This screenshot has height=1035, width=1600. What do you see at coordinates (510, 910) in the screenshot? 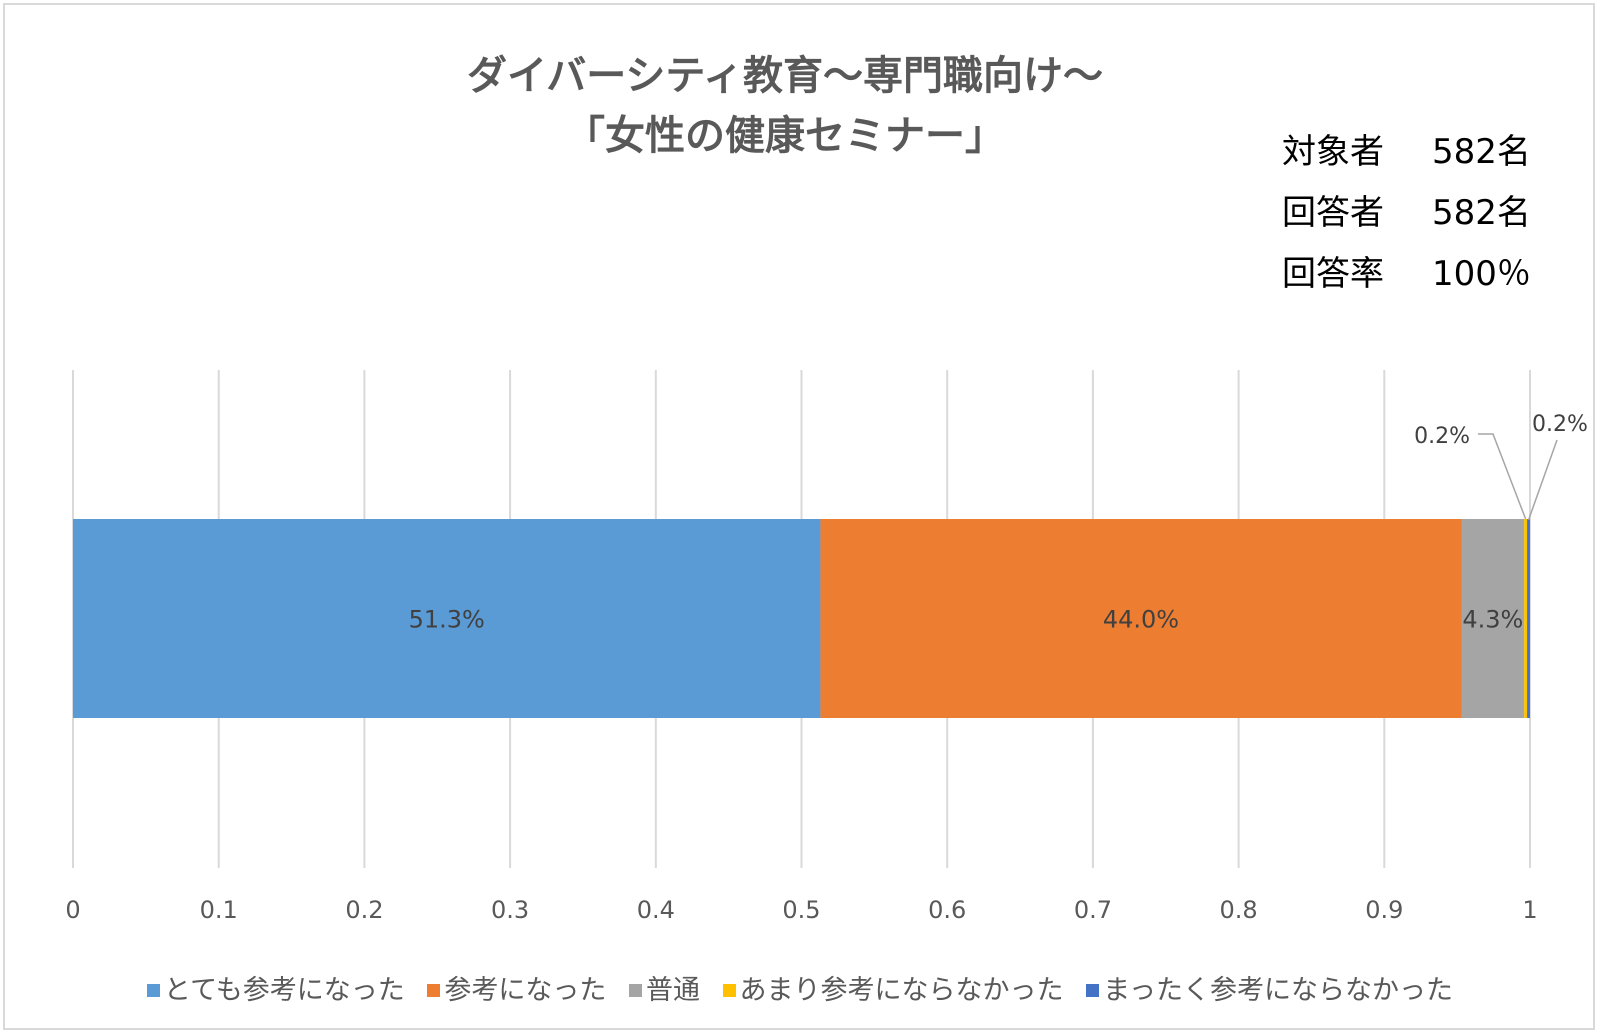
I see `x-tick-label: 0.3` at bounding box center [510, 910].